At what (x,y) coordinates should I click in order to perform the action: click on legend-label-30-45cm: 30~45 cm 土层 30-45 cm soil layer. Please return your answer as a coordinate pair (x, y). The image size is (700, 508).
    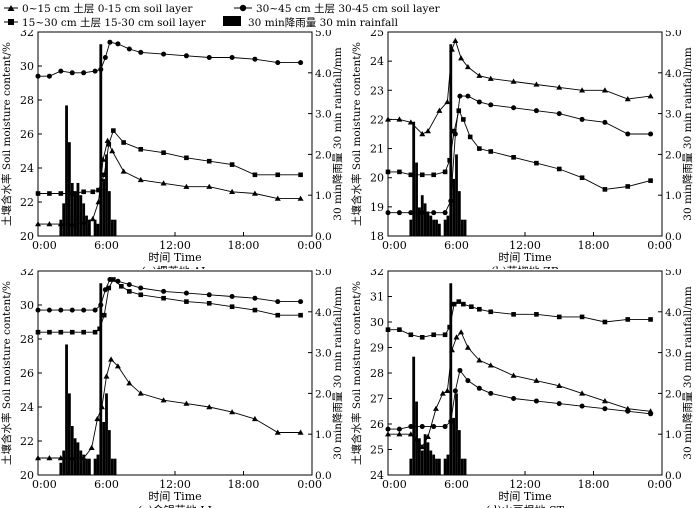
    Looking at the image, I should click on (348, 8).